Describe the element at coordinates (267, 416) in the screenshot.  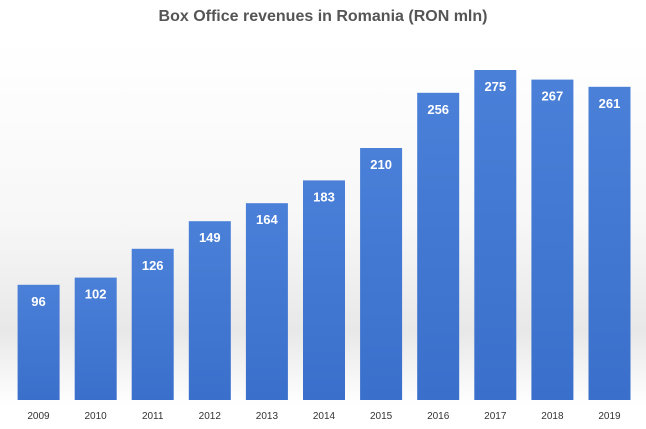
I see `x-tick-label-2013: 2013` at that location.